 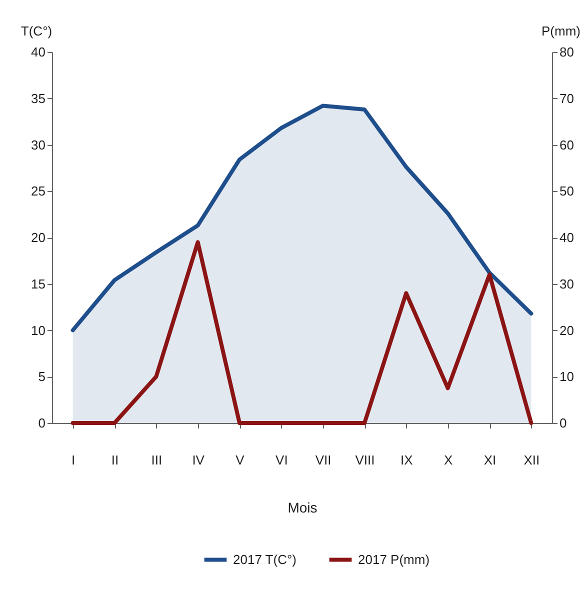 I want to click on y2-tick-label: 30, so click(x=567, y=284).